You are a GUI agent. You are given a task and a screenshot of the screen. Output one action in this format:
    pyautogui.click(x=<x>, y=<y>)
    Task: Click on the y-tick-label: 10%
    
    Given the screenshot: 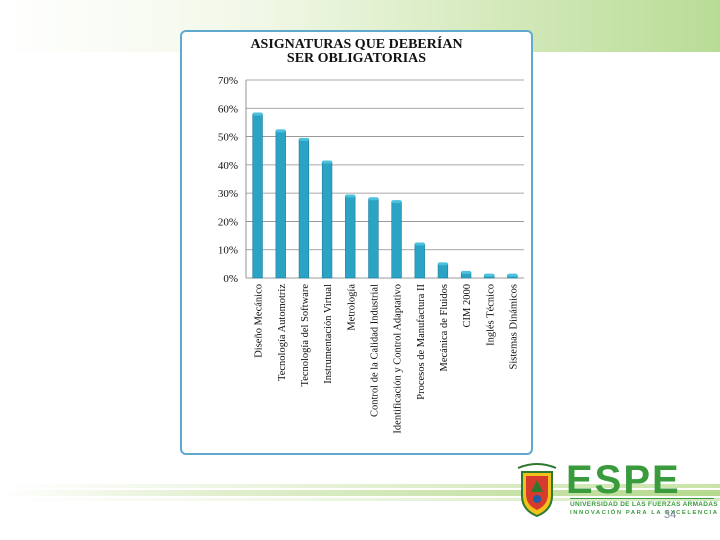 What is the action you would take?
    pyautogui.click(x=228, y=251)
    